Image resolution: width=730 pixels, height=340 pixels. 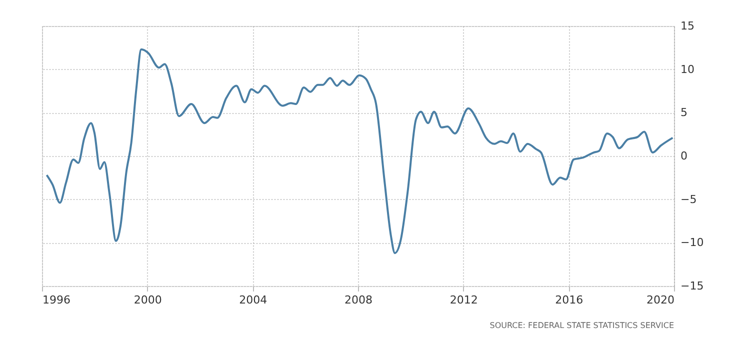 I want to click on x-tick-label: 2008, so click(x=358, y=300).